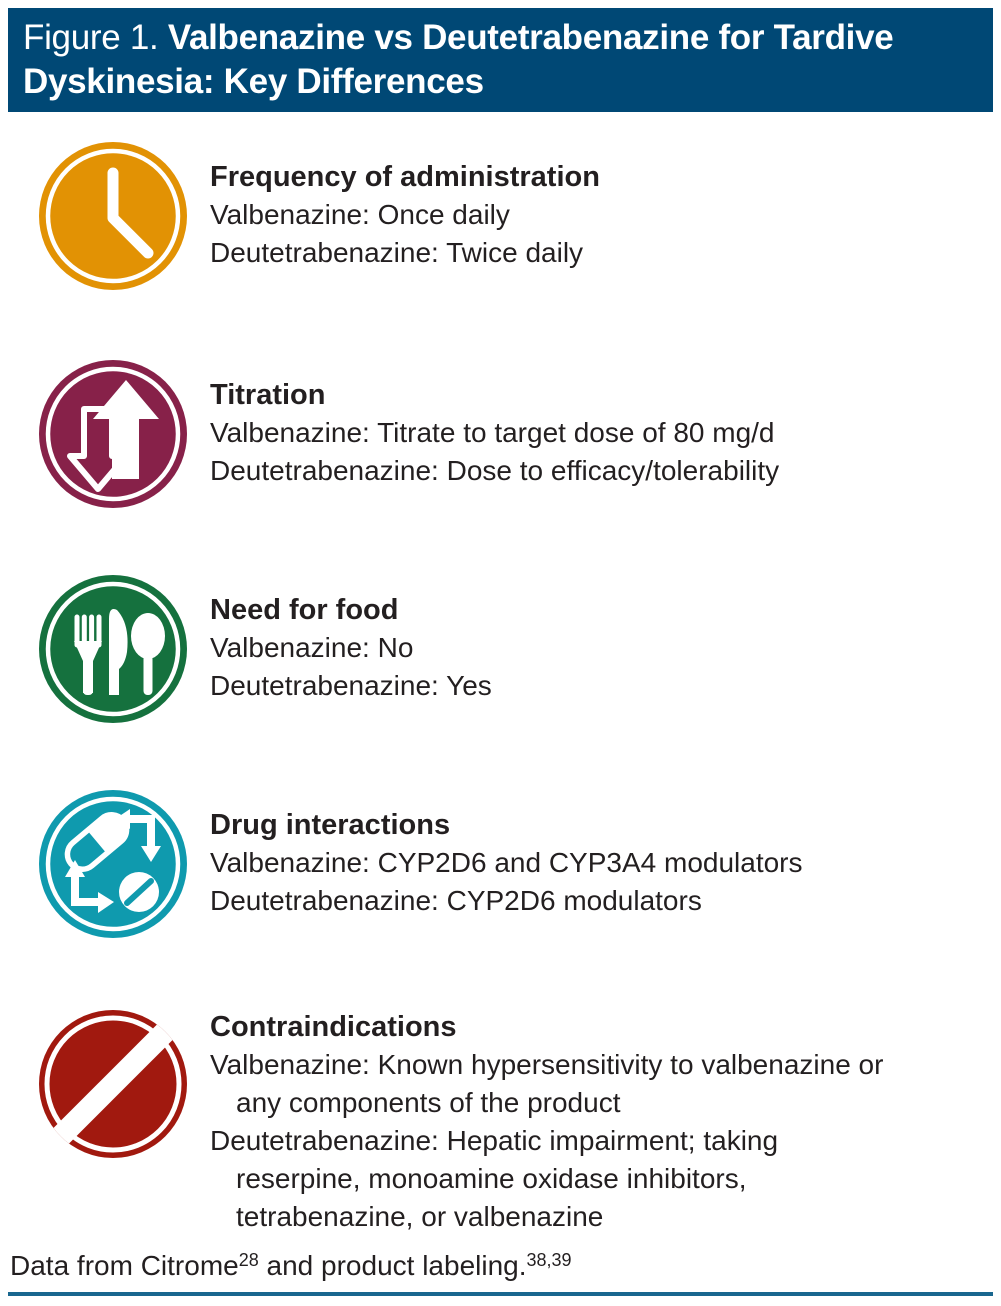 This screenshot has width=1001, height=1306. I want to click on row-heading: Need for food, so click(304, 610).